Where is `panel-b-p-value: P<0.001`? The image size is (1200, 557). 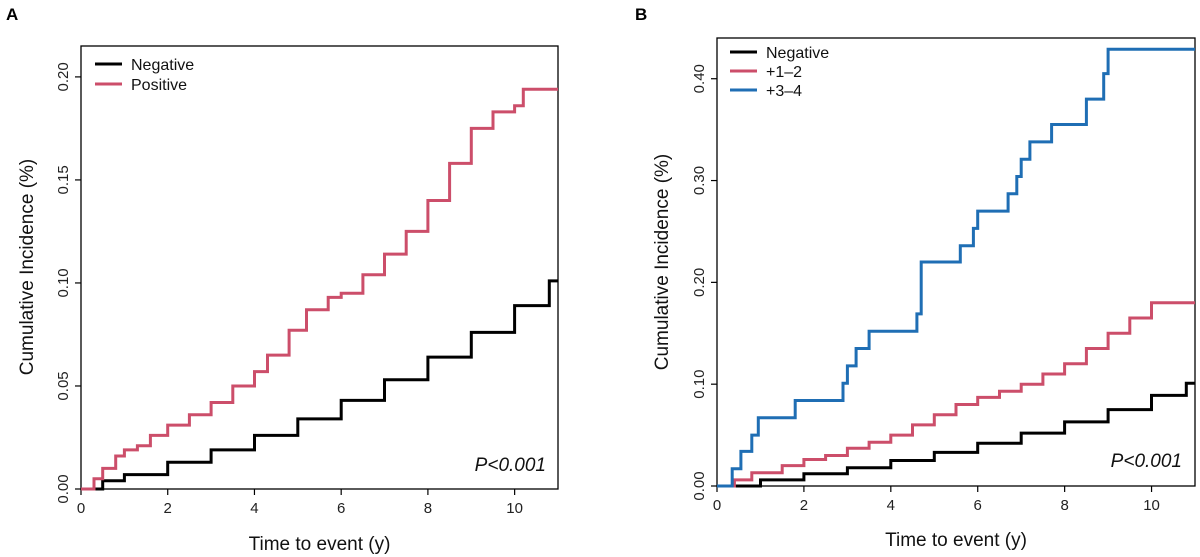 panel-b-p-value: P<0.001 is located at coordinates (1146, 461).